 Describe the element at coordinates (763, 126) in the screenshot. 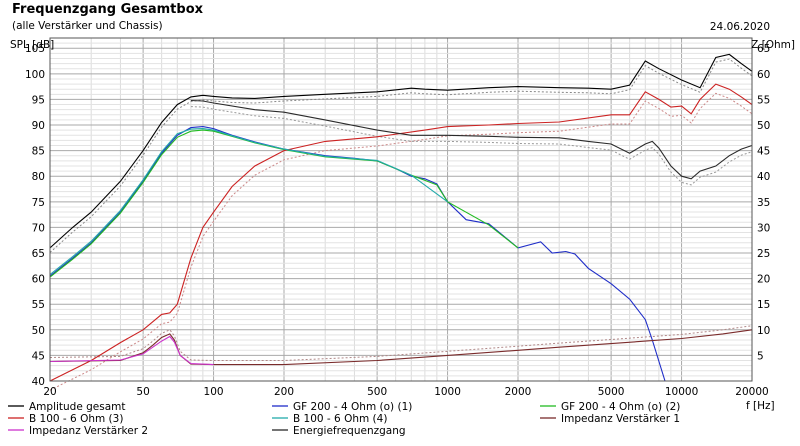

I see `y-right-tick-label: 50` at that location.